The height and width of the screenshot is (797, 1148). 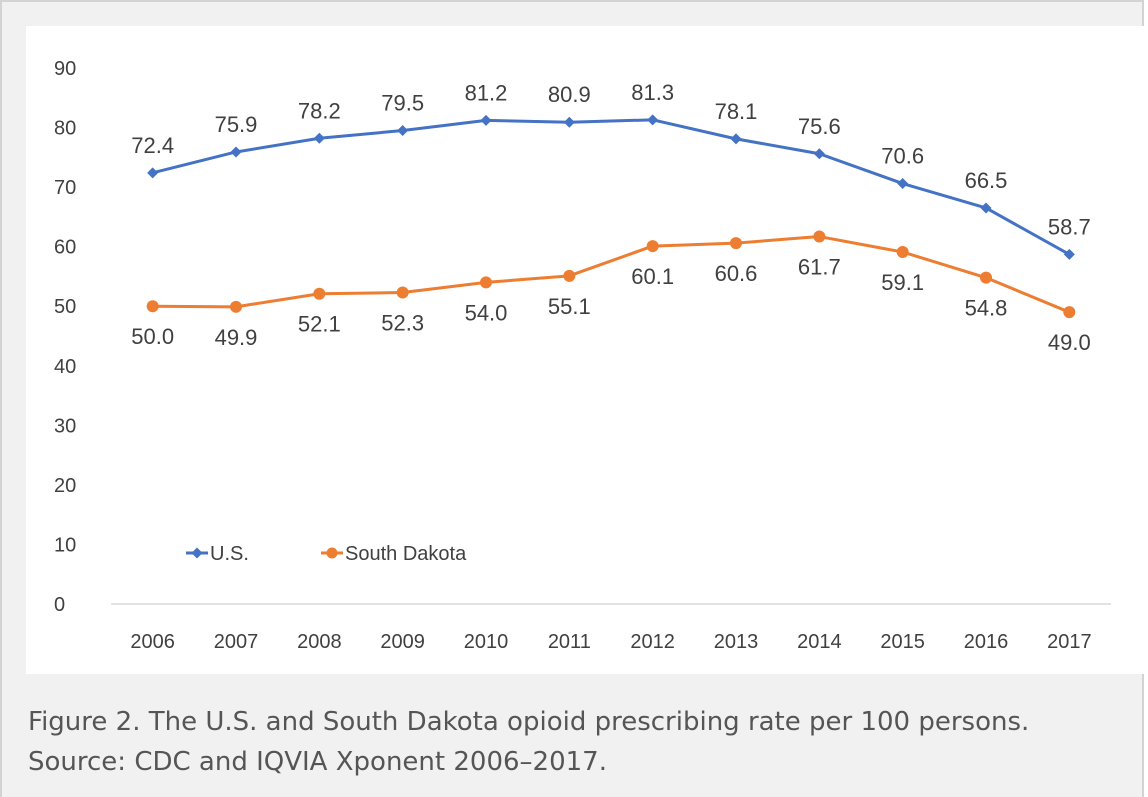 What do you see at coordinates (486, 92) in the screenshot?
I see `data-label: 81.2` at bounding box center [486, 92].